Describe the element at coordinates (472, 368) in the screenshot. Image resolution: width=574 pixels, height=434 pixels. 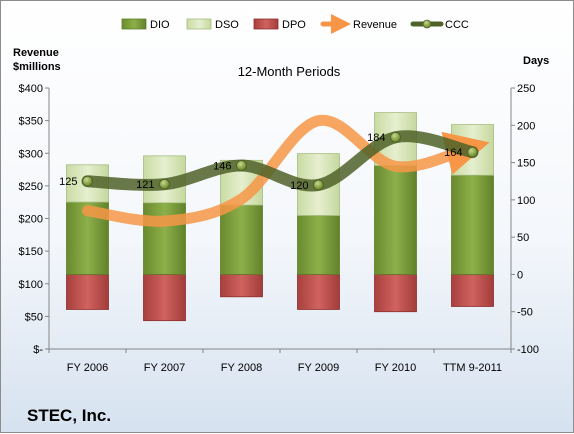
I see `x-tick-label: TTM 9-2011` at that location.